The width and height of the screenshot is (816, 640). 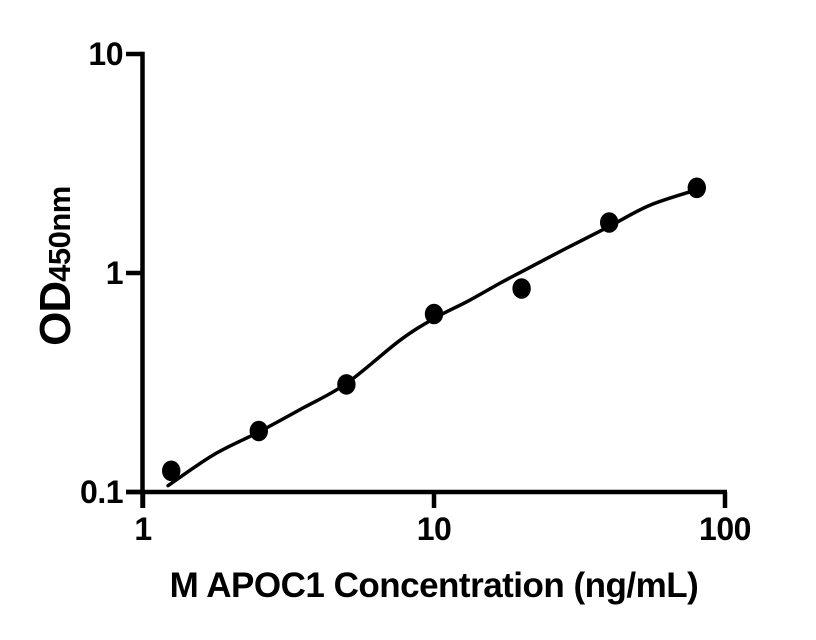 What do you see at coordinates (105, 53) in the screenshot?
I see `y-tick-label-10: 10` at bounding box center [105, 53].